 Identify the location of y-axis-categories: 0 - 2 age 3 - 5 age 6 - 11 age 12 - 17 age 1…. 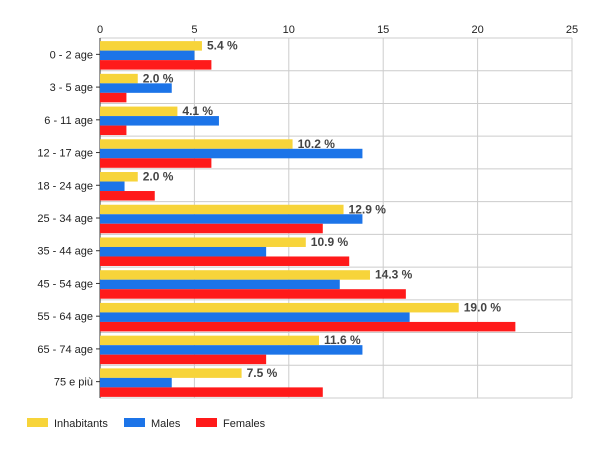
(65, 218).